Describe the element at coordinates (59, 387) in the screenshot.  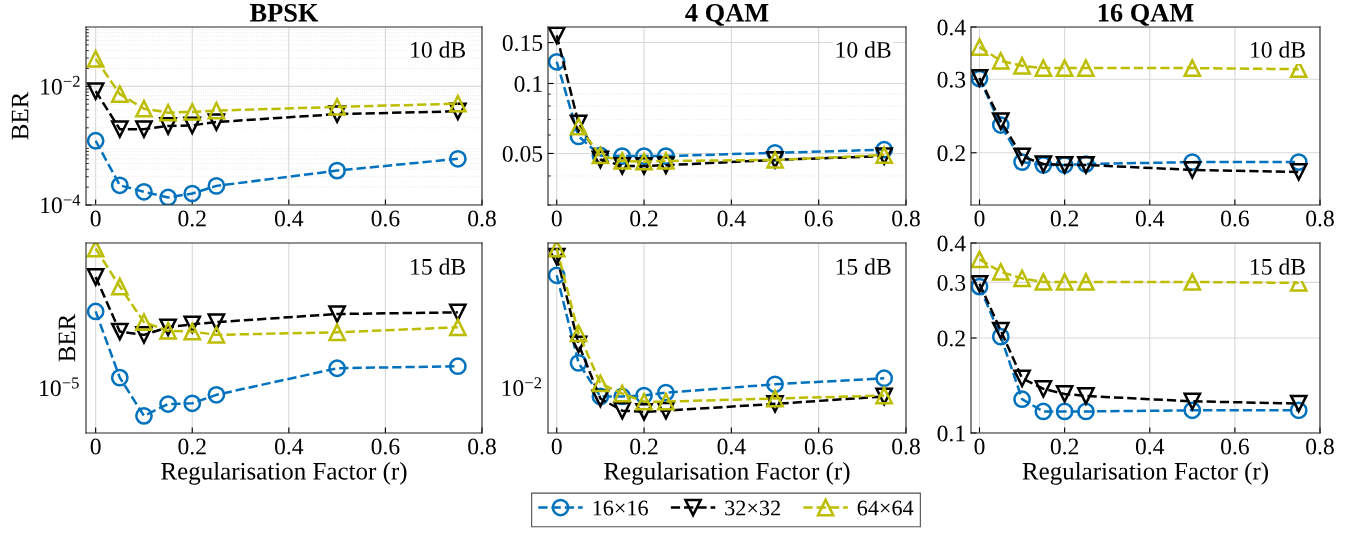
I see `text: 10$^{−5}$` at that location.